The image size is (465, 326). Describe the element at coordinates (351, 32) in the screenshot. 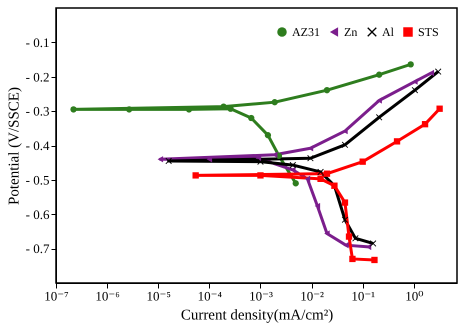

I see `legend-label: Zn` at that location.